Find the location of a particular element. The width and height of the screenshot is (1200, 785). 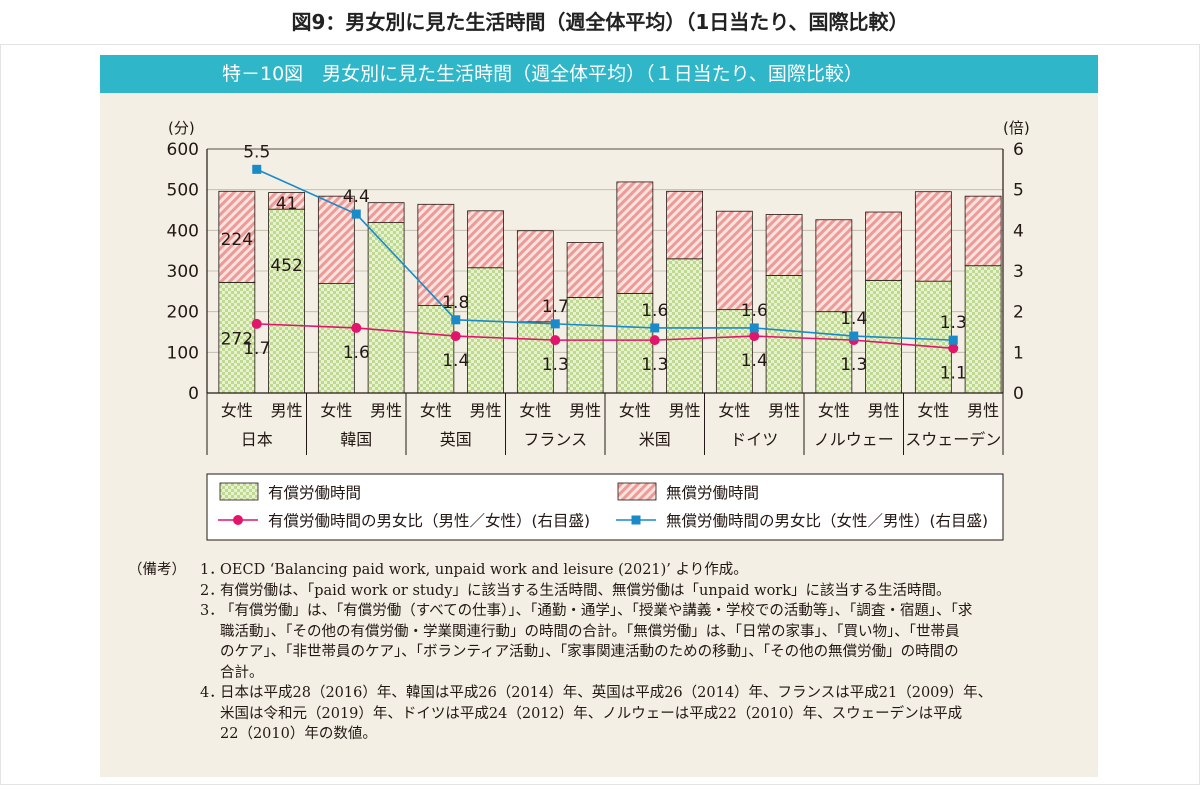

legend-label-unpaid-ratio: 無償労働時間の男女比（女性／男性）(右目盛) is located at coordinates (827, 520).